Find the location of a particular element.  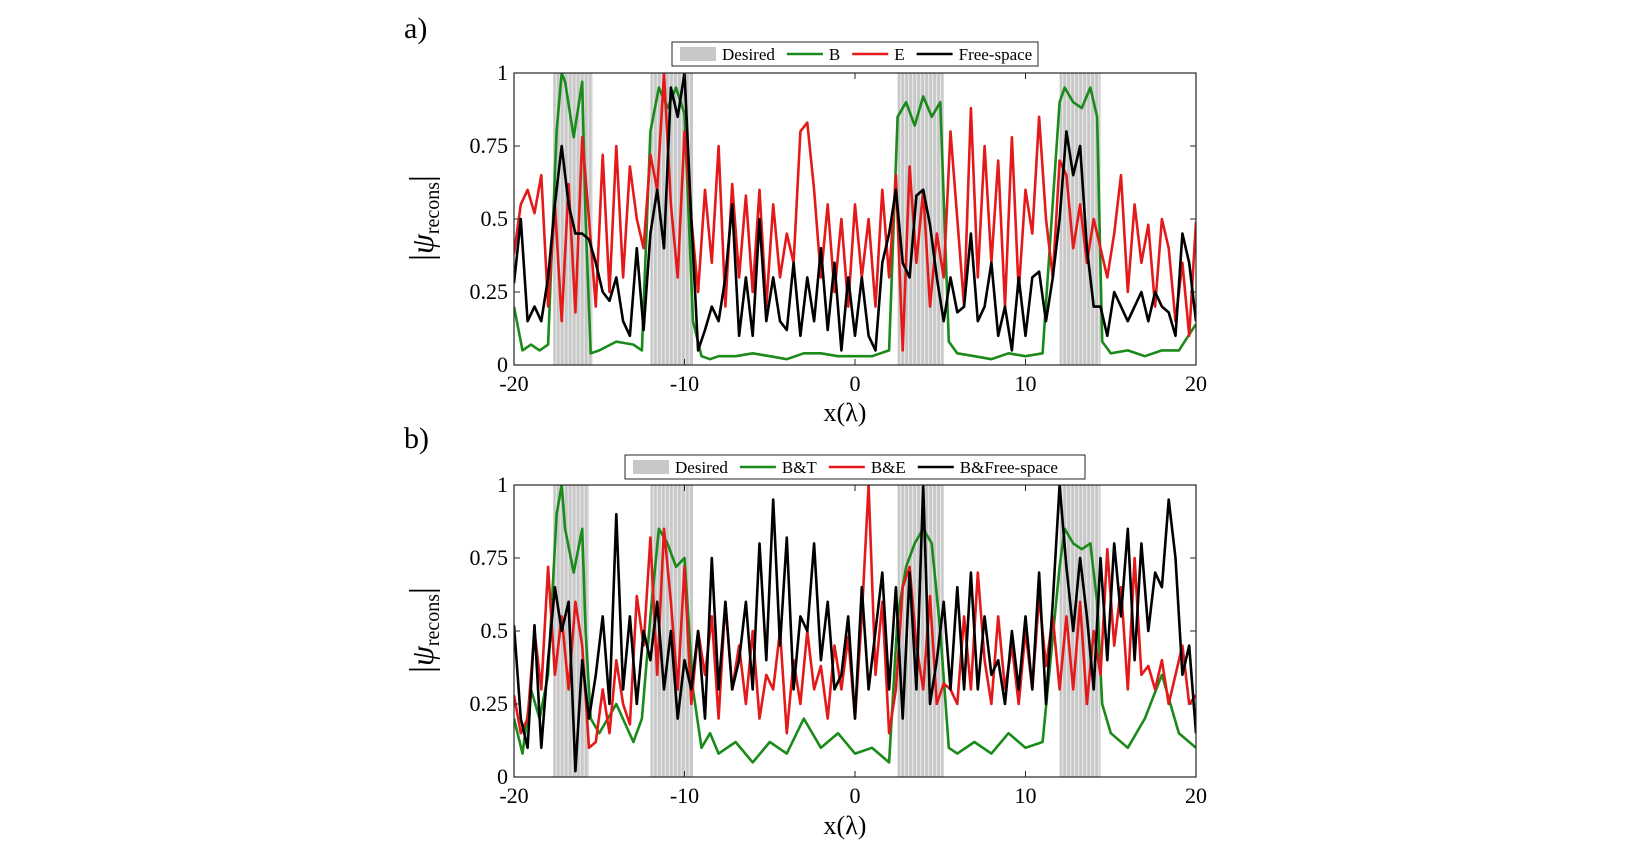

legend-label: Free-space is located at coordinates (996, 54).